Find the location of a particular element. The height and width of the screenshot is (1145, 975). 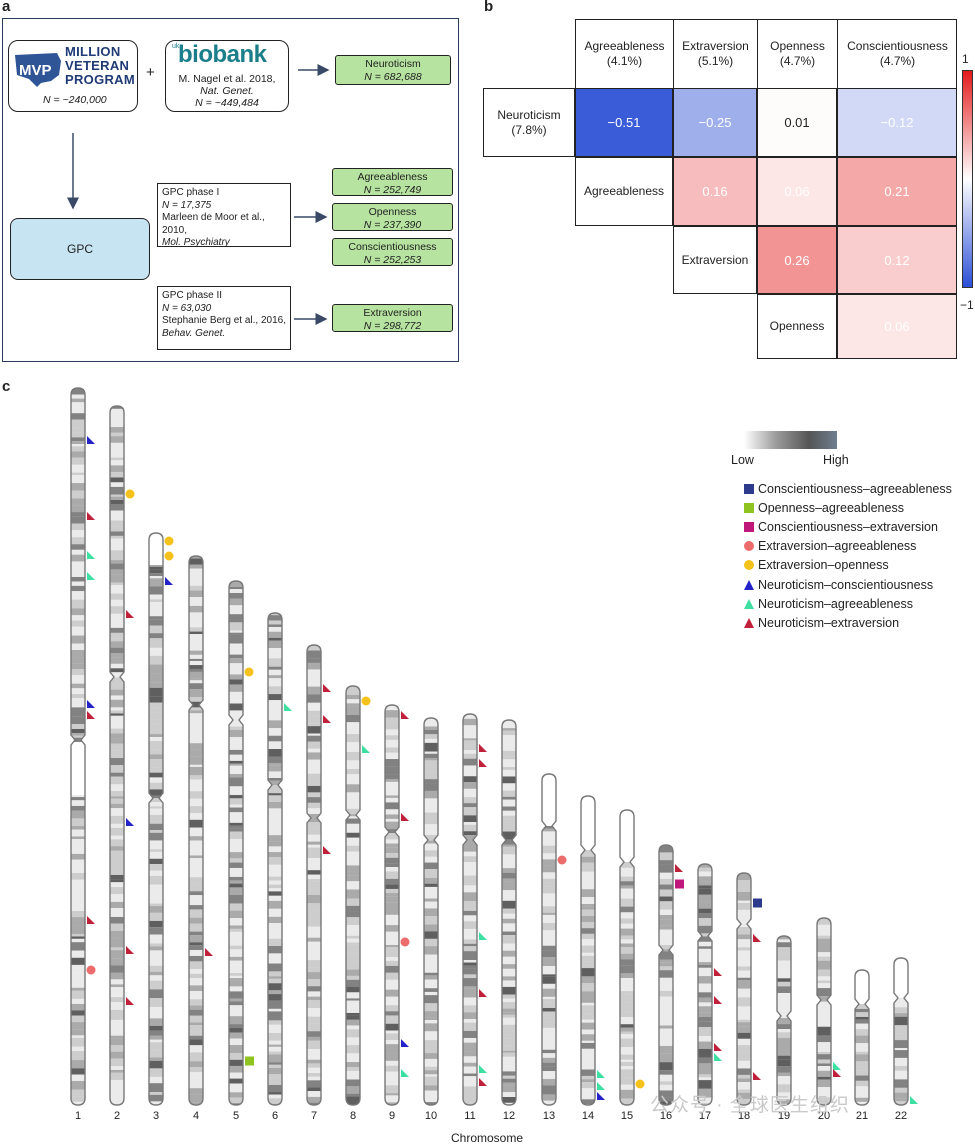

trait-n: N = 682,688 is located at coordinates (393, 77).